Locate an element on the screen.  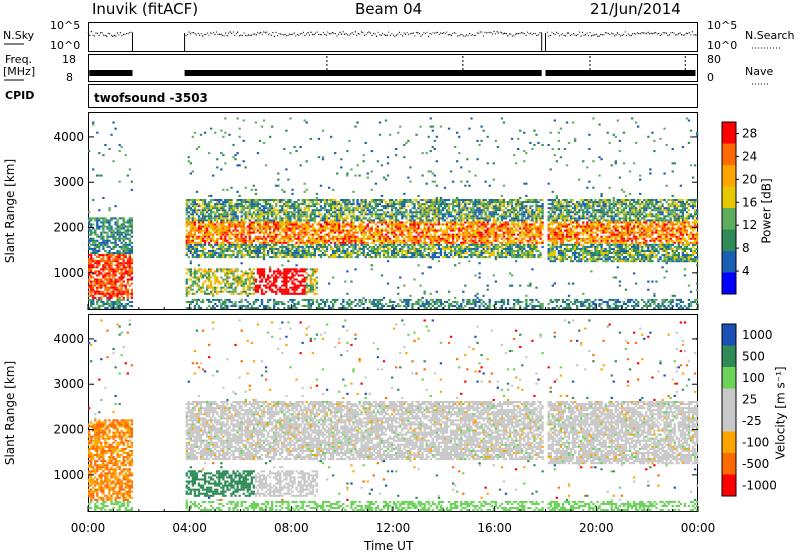
colorbar-tick-label-0-4: 20 is located at coordinates (749, 179).